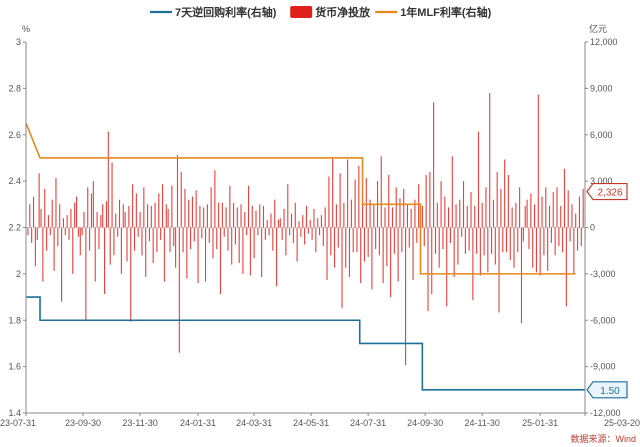 This screenshot has width=640, height=447. I want to click on reverse-repo-last-box, so click(607, 390).